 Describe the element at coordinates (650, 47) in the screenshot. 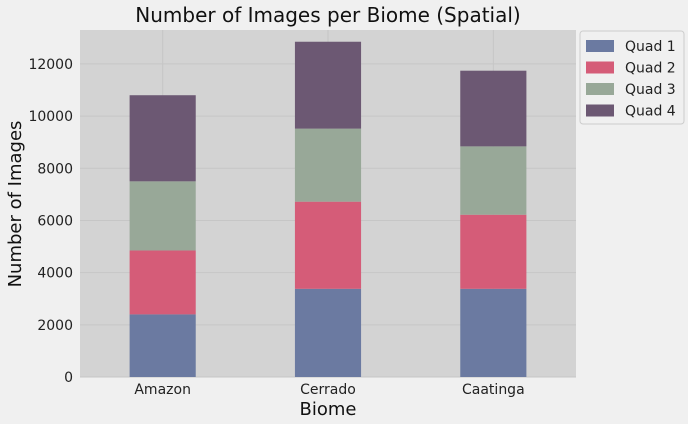

I see `legend-label: Quad 1` at that location.